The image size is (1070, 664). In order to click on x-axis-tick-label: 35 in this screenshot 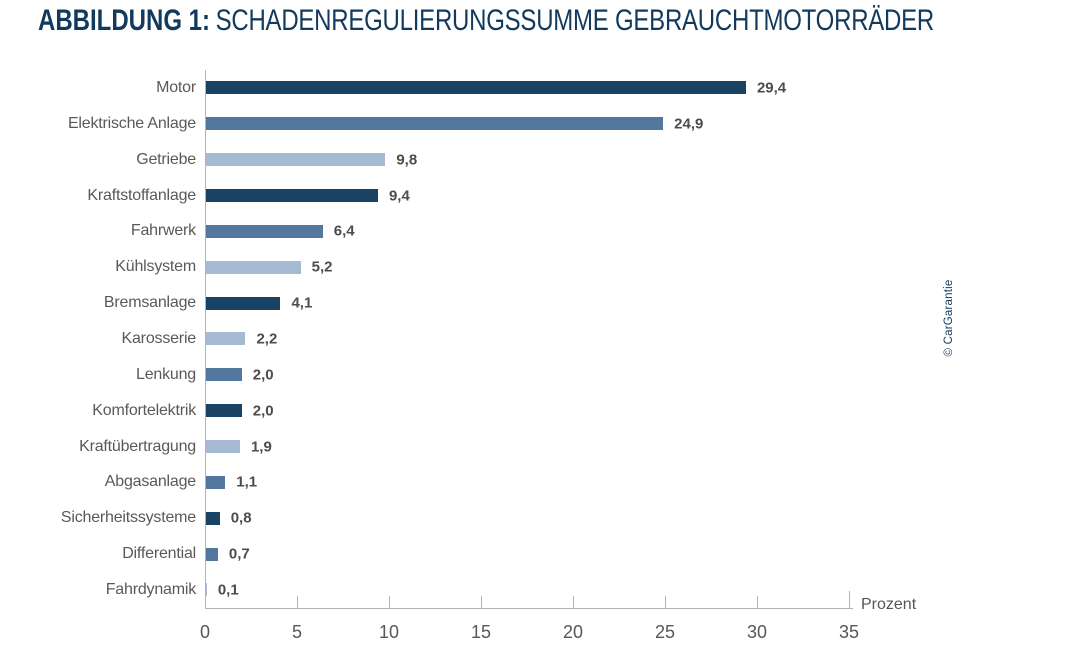, I will do `click(849, 632)`.